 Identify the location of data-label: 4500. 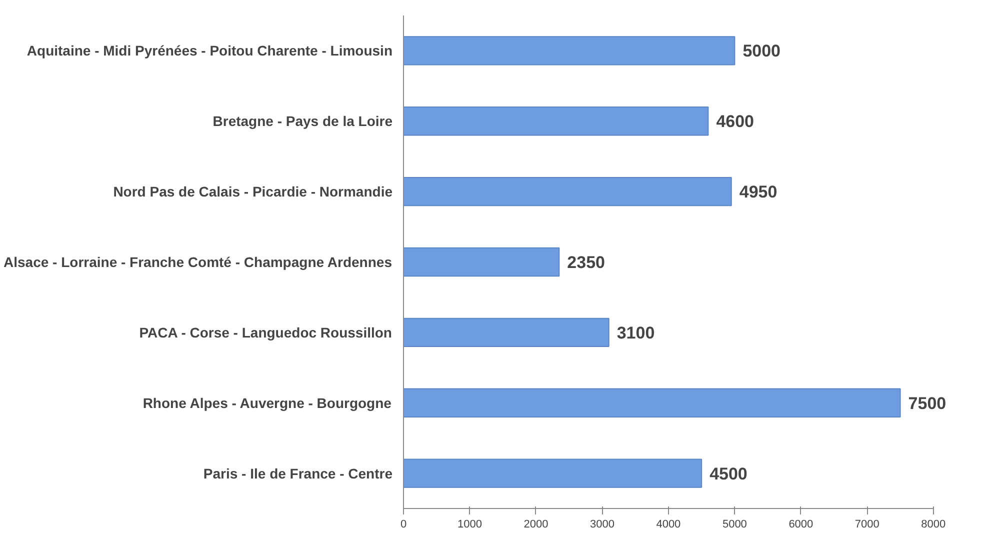
(729, 474).